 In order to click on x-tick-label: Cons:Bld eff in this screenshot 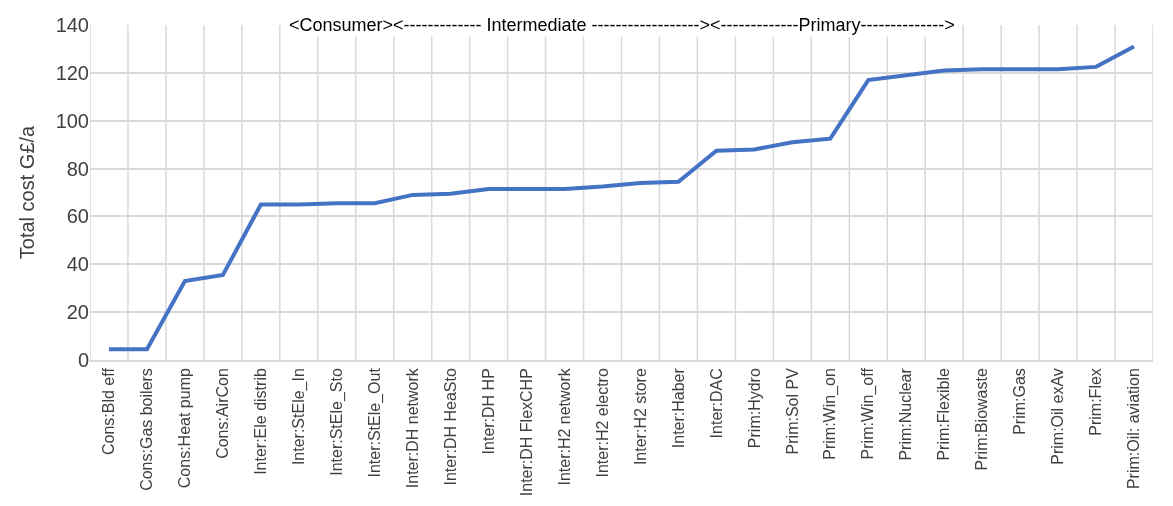, I will do `click(109, 411)`.